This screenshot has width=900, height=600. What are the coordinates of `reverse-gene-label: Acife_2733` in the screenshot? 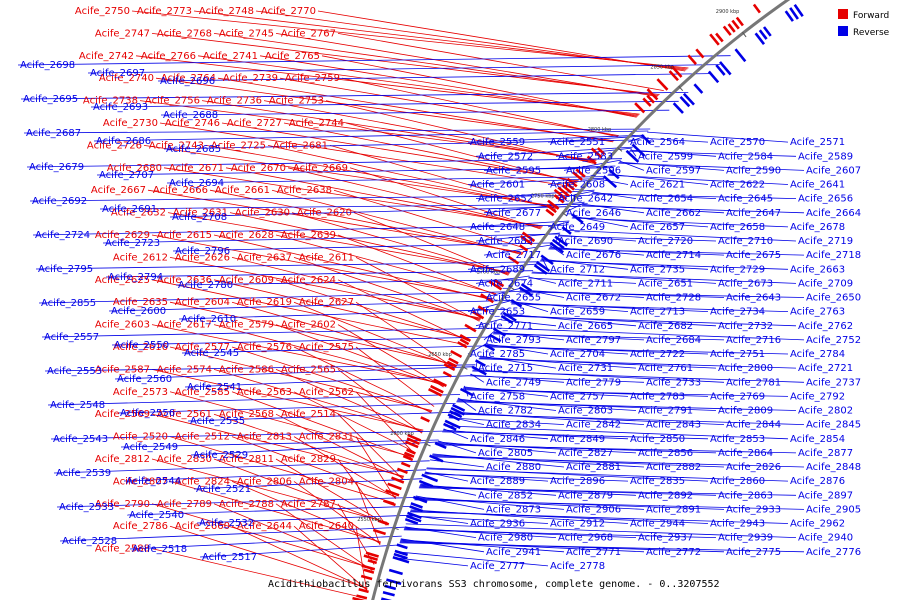 It's located at (673, 382).